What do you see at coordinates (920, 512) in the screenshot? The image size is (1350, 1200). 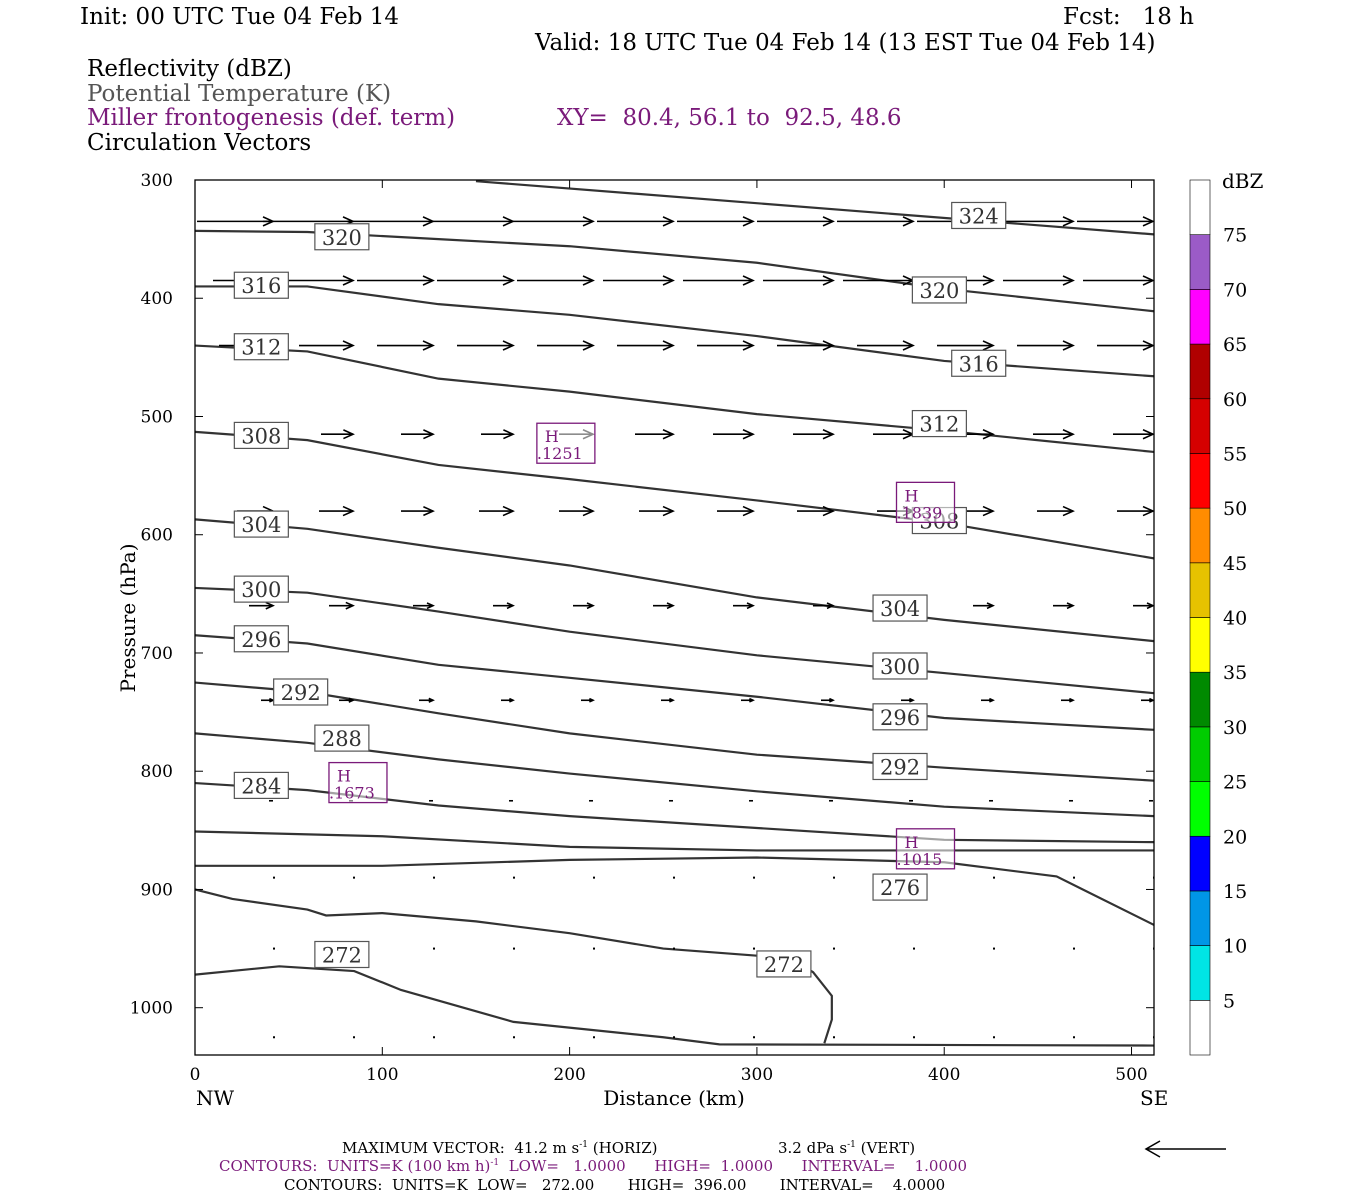 I see `frontogenesis-max-value: .1839` at bounding box center [920, 512].